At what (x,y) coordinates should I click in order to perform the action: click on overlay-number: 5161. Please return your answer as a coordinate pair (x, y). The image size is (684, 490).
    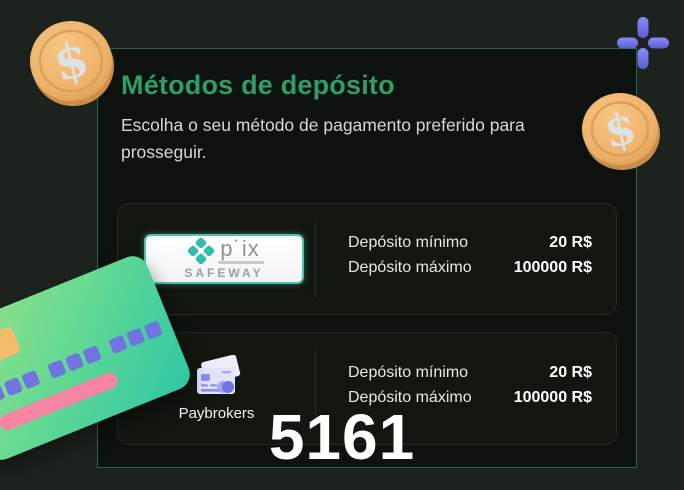
    Looking at the image, I should click on (342, 437).